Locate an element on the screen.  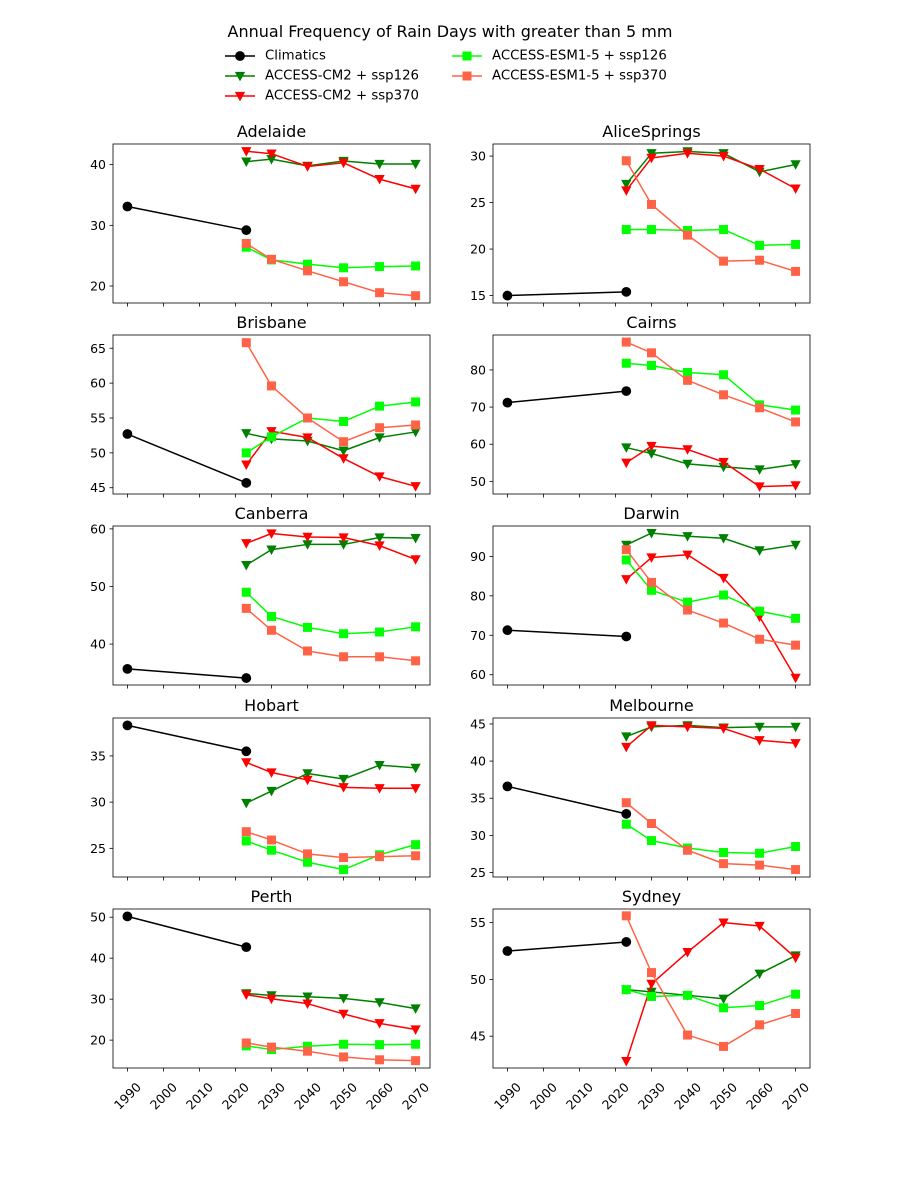
subplot-cairns: Cairns 50 60 70 80 is located at coordinates (640, 405).